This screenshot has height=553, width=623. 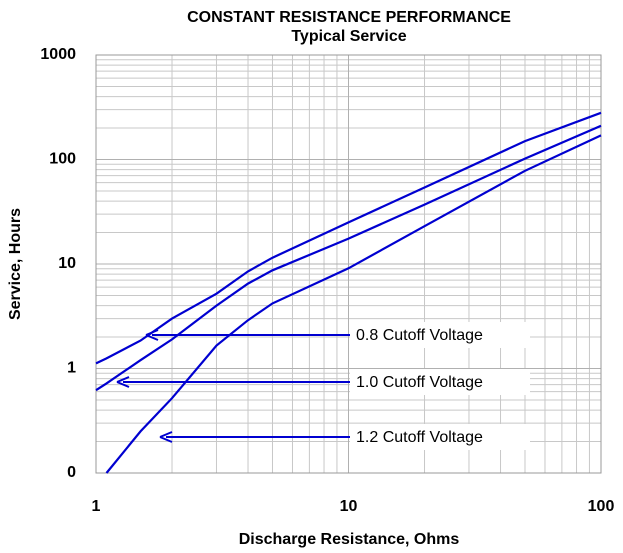 What do you see at coordinates (349, 17) in the screenshot?
I see `chart-title: CONSTANT RESISTANCE PERFORMANCE` at bounding box center [349, 17].